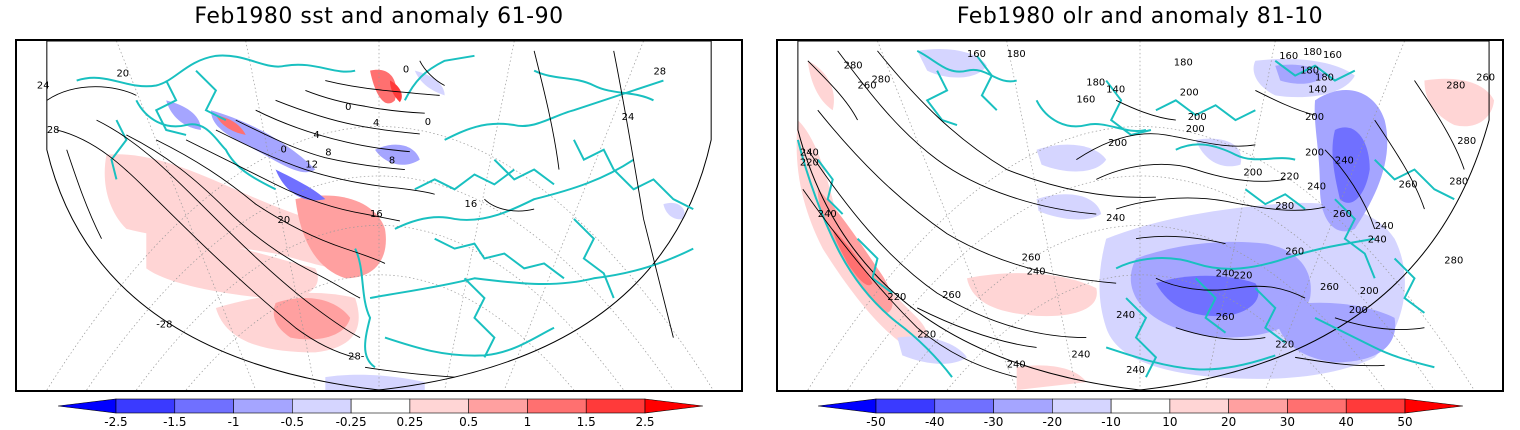 The width and height of the screenshot is (1520, 430). Describe the element at coordinates (628, 117) in the screenshot. I see `contour-label: 24` at that location.